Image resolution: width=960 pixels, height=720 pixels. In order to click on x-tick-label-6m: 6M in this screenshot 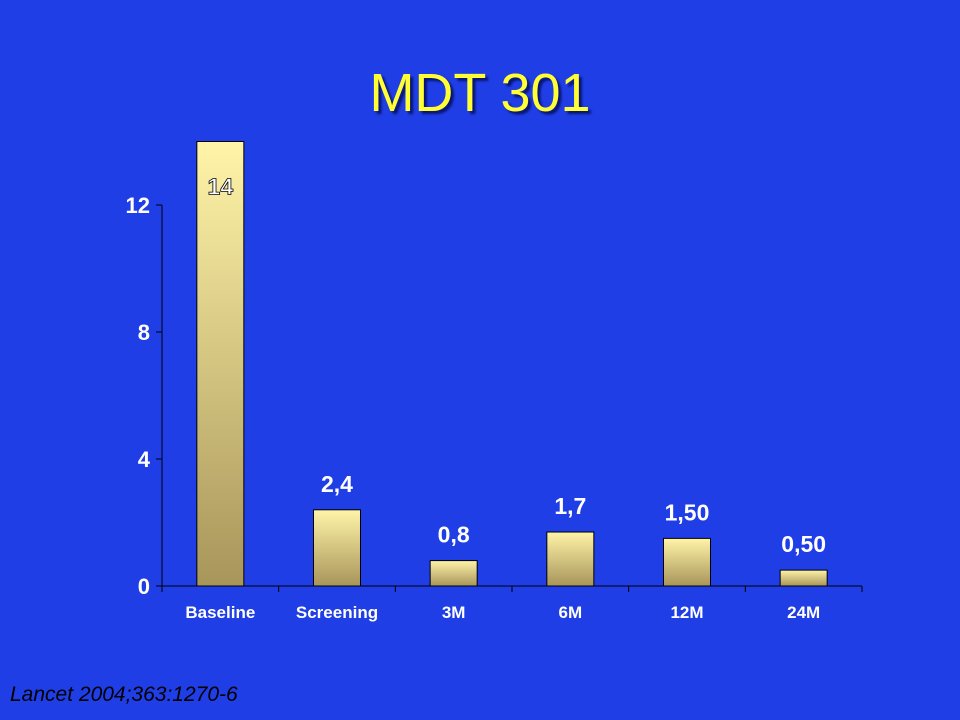, I will do `click(571, 612)`.